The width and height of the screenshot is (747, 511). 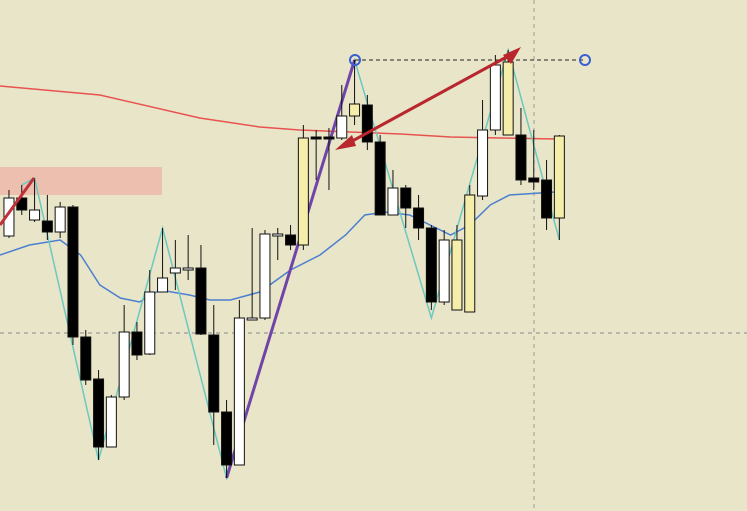 What do you see at coordinates (290, 269) in the screenshot?
I see `indicator-line` at bounding box center [290, 269].